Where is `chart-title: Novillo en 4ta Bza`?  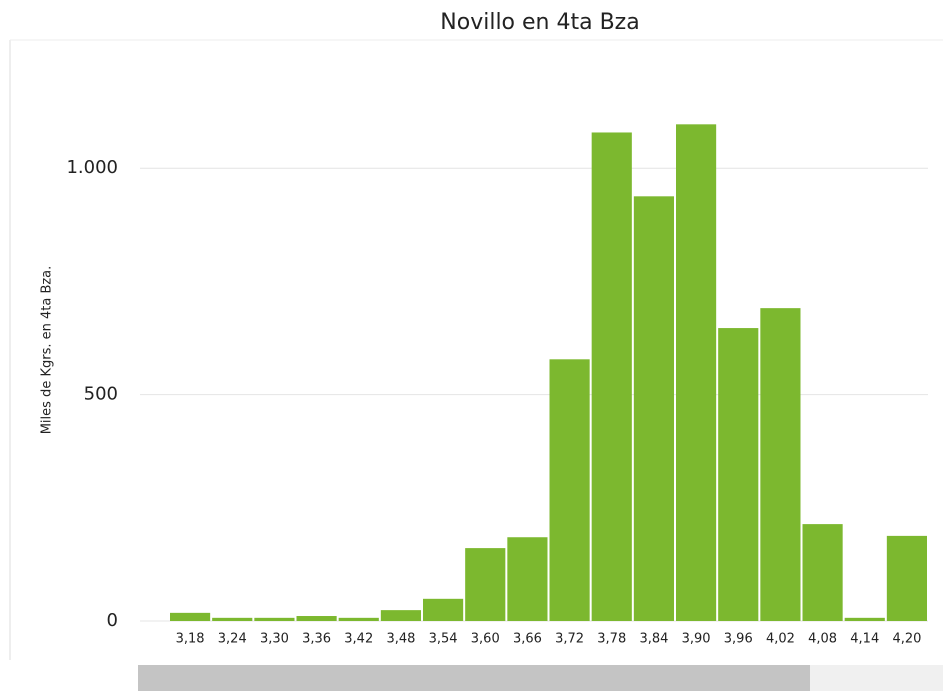 chart-title: Novillo en 4ta Bza is located at coordinates (539, 22).